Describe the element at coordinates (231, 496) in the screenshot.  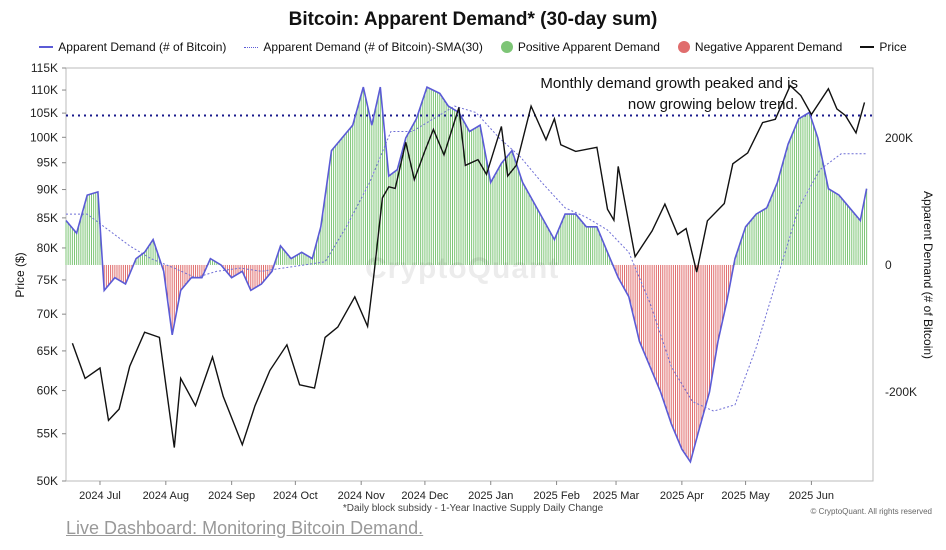
I see `x-tick-label: 2024 Sep` at that location.